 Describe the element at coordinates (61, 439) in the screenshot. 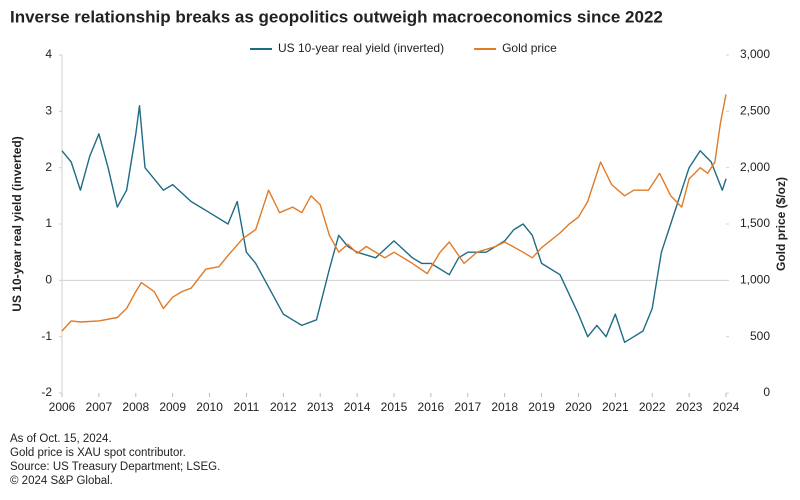

I see `note: As of Oct. 15, 2024.` at that location.